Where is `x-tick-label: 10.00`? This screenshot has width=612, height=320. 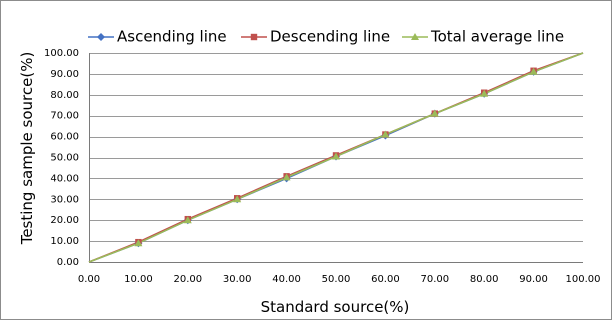 x-tick-label: 10.00 is located at coordinates (138, 279).